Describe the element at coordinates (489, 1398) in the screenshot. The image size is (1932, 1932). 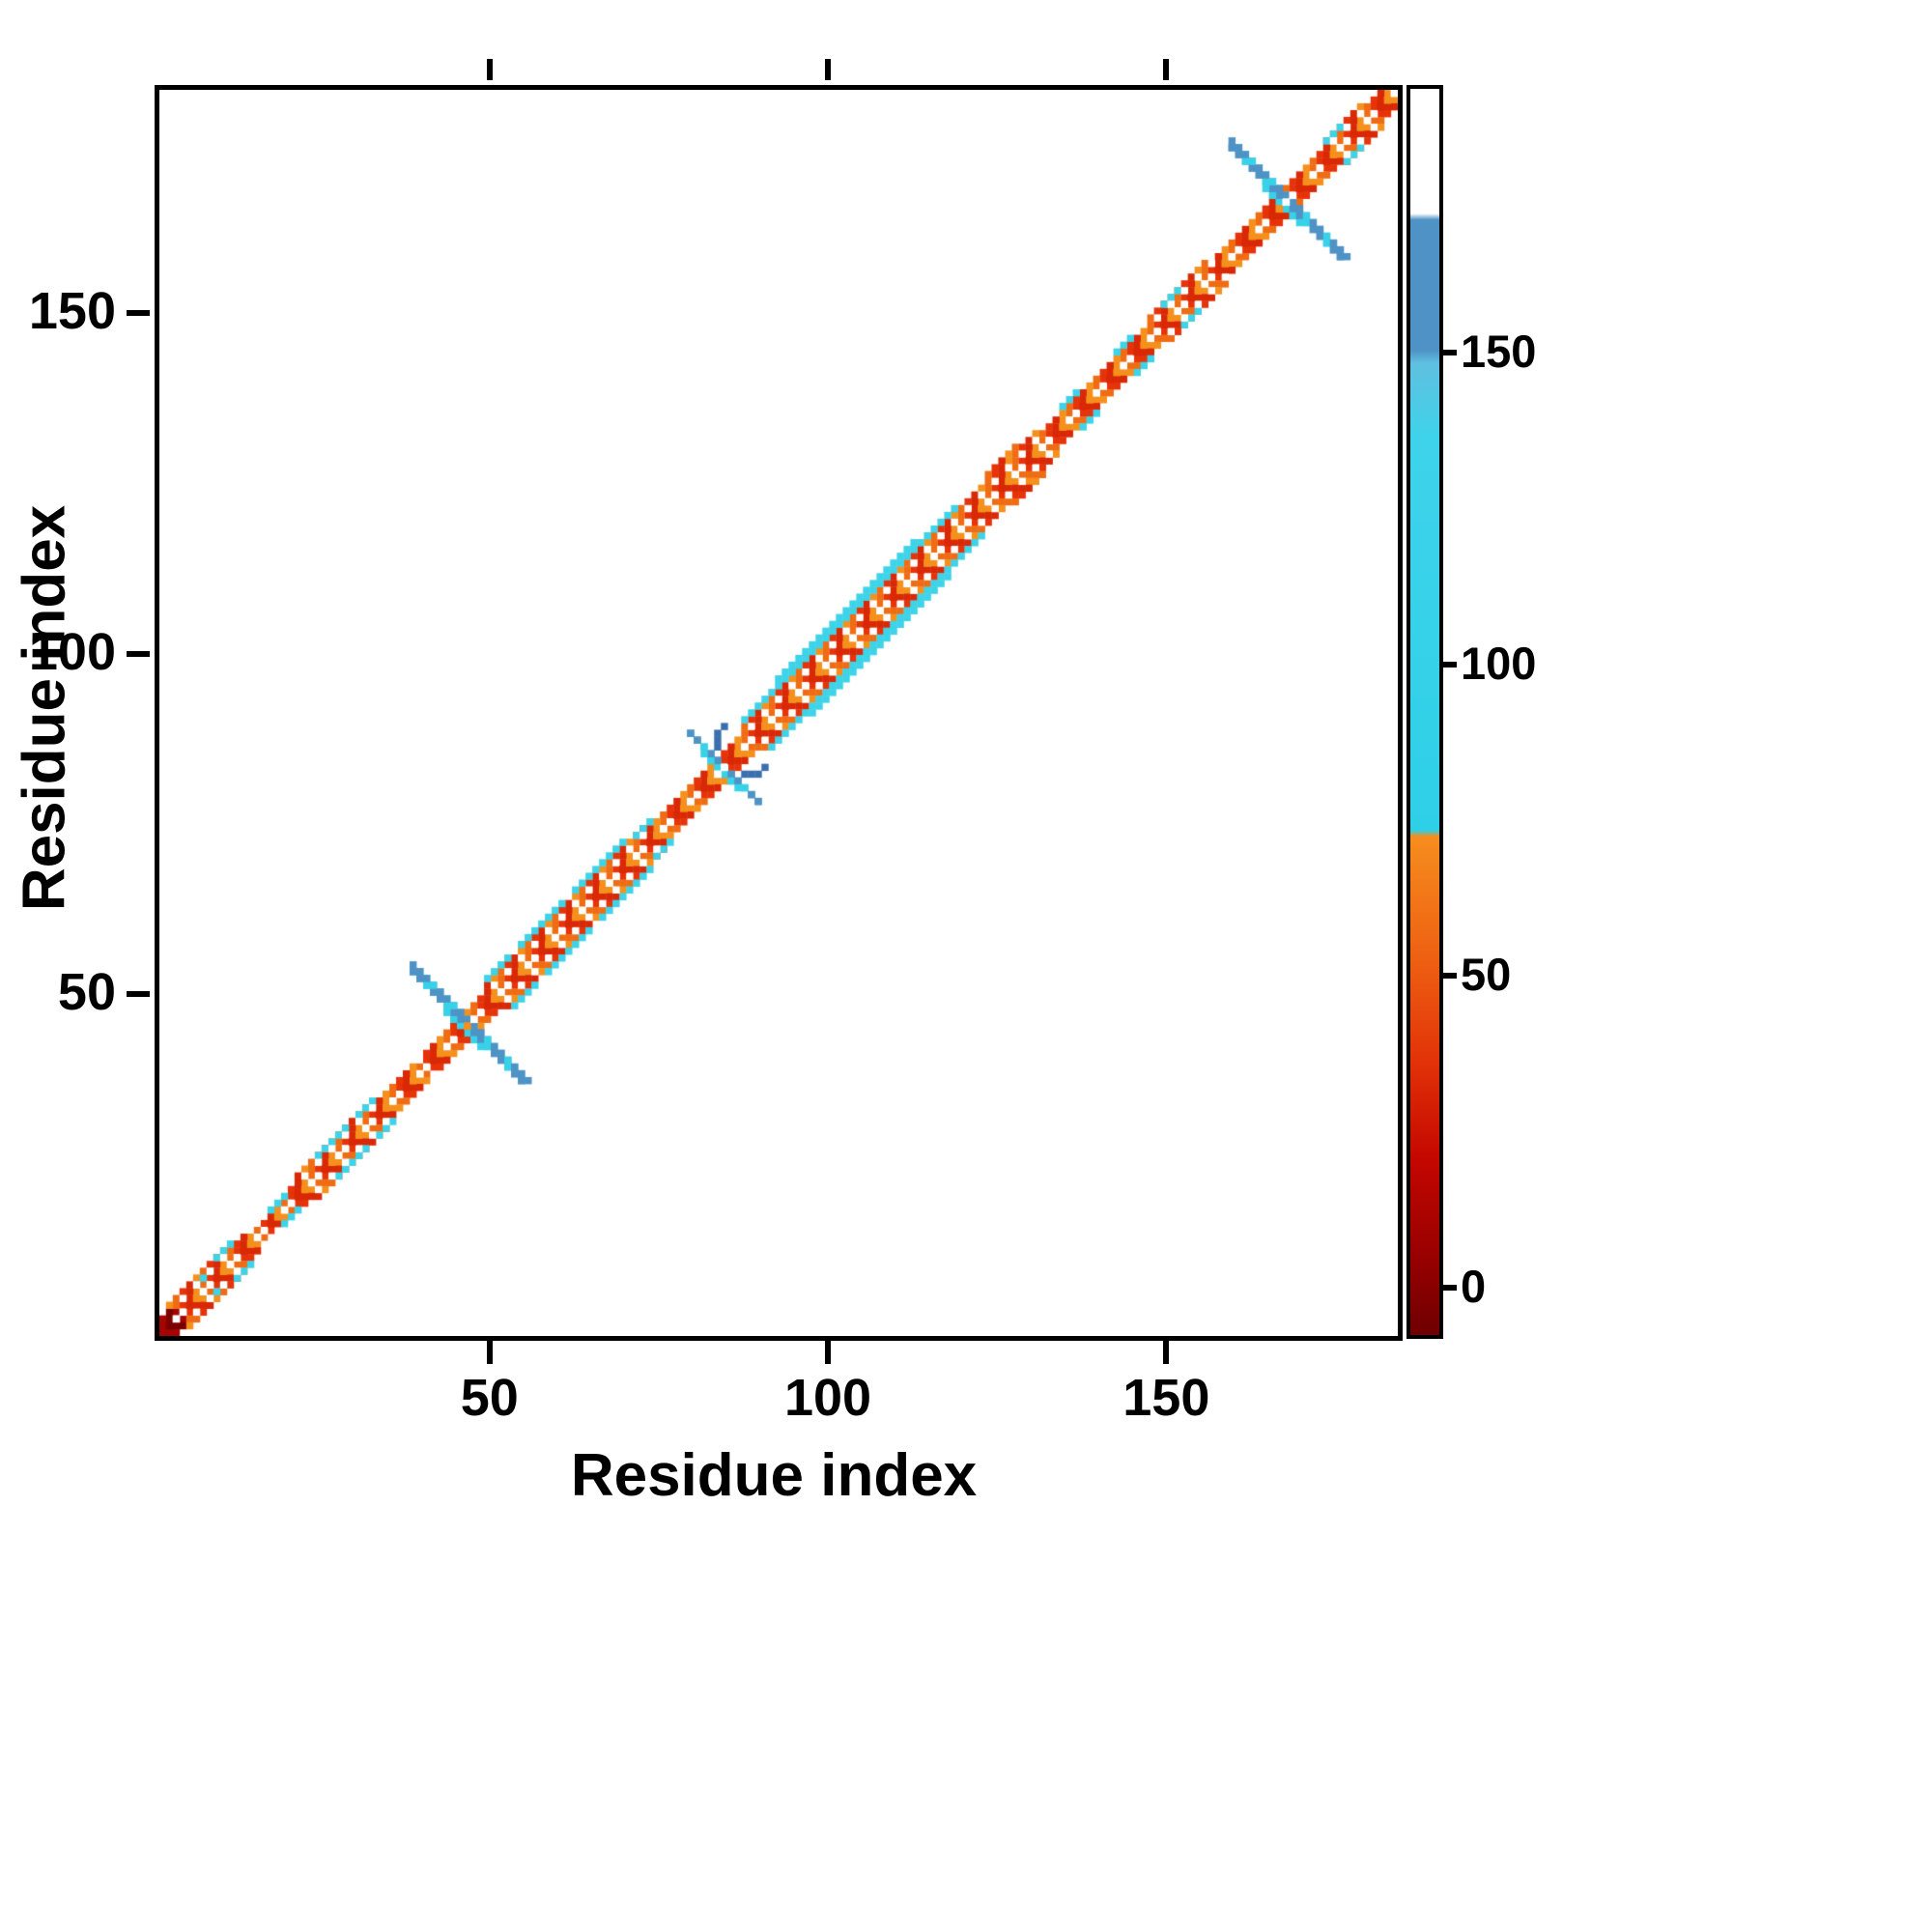
I see `x-tick-label: 50` at that location.